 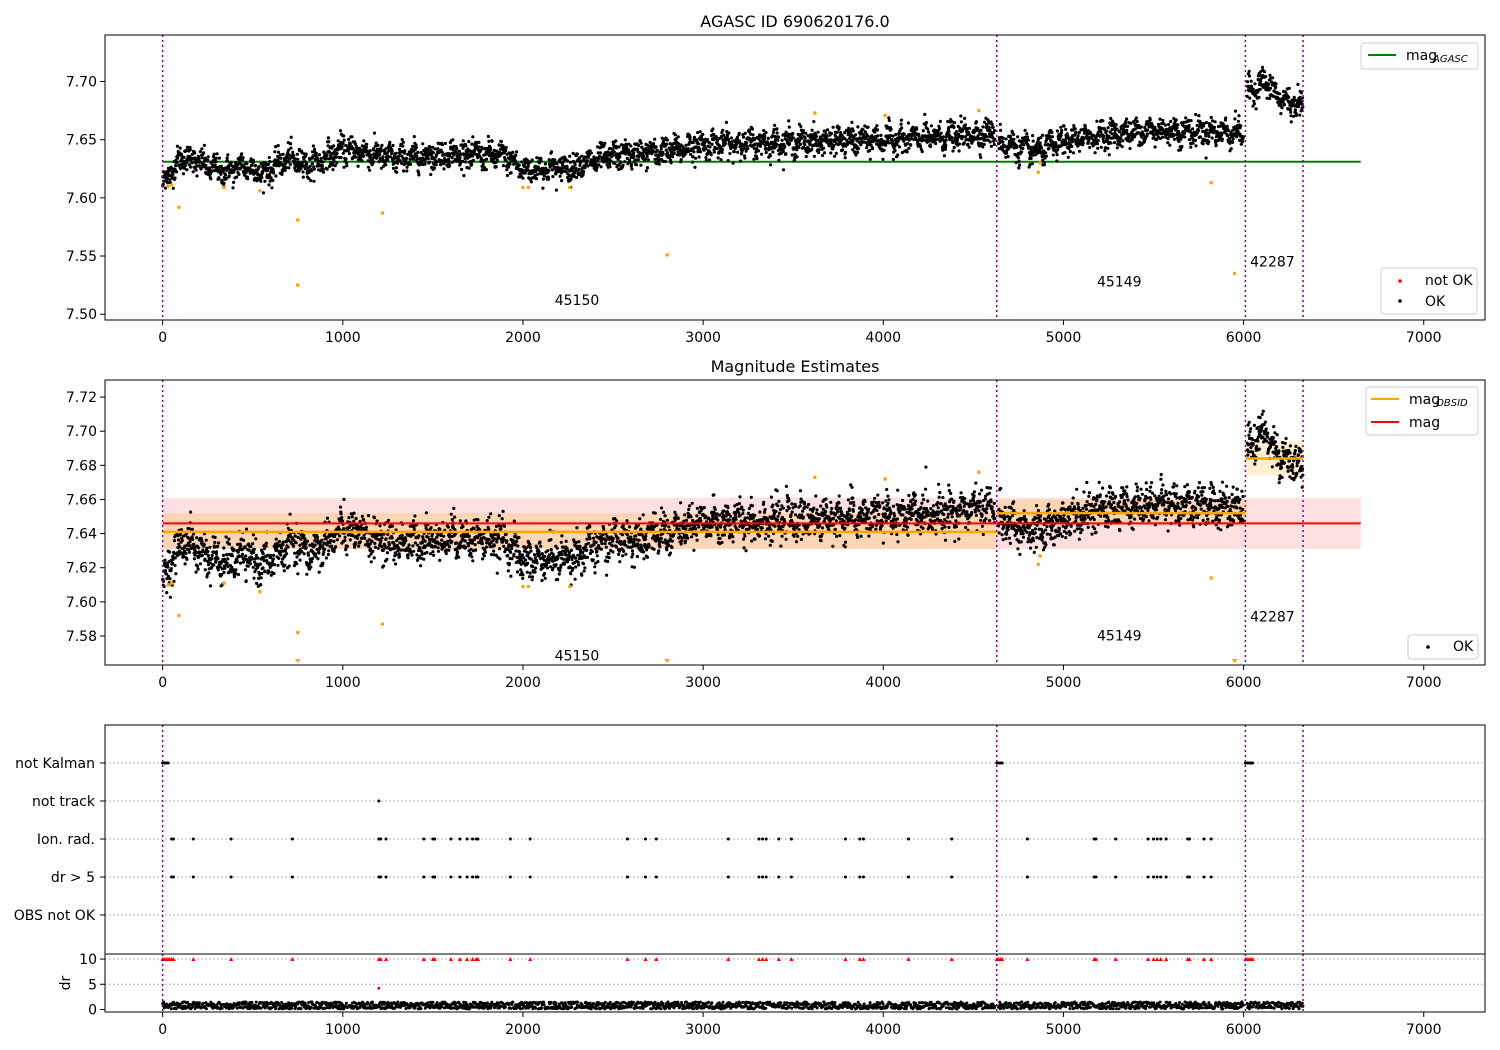 What do you see at coordinates (523, 338) in the screenshot?
I see `x-tick-label: 2000` at bounding box center [523, 338].